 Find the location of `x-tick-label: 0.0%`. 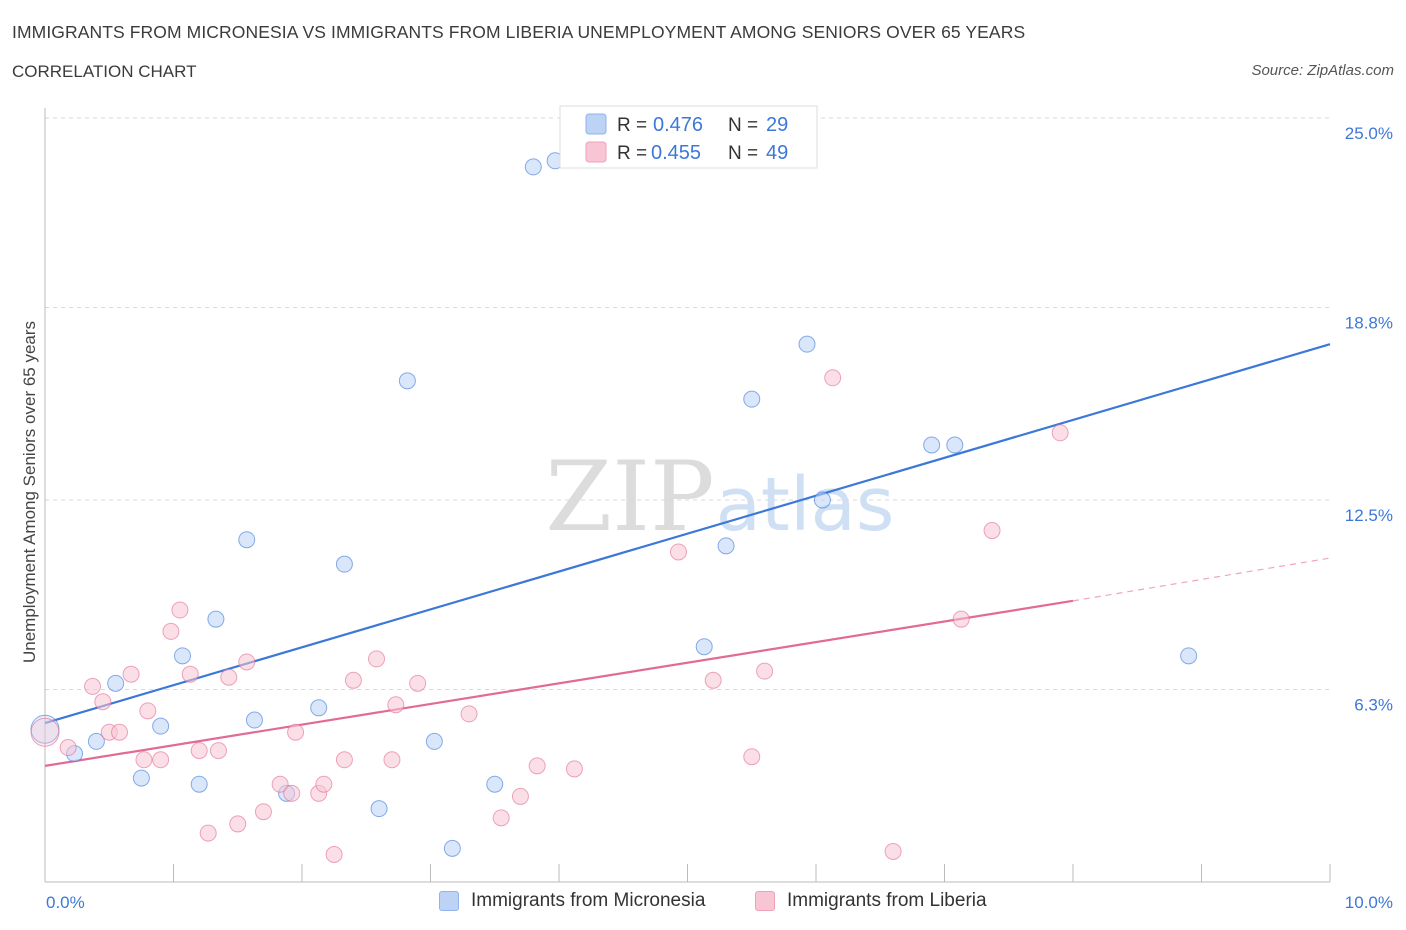

x-tick-label: 0.0% is located at coordinates (65, 902).